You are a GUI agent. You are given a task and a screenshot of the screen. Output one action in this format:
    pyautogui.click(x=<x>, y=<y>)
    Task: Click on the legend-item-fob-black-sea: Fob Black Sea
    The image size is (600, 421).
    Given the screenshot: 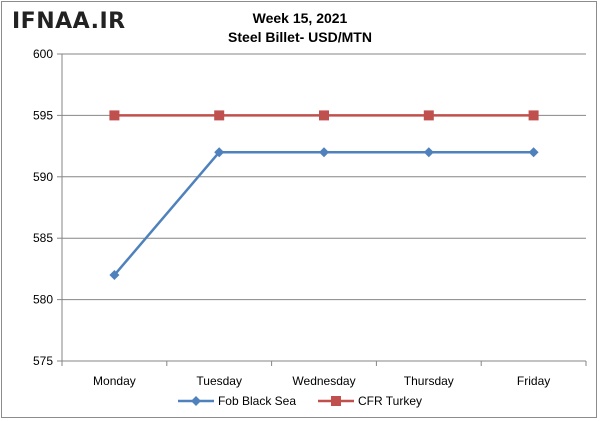 What is the action you would take?
    pyautogui.click(x=237, y=401)
    